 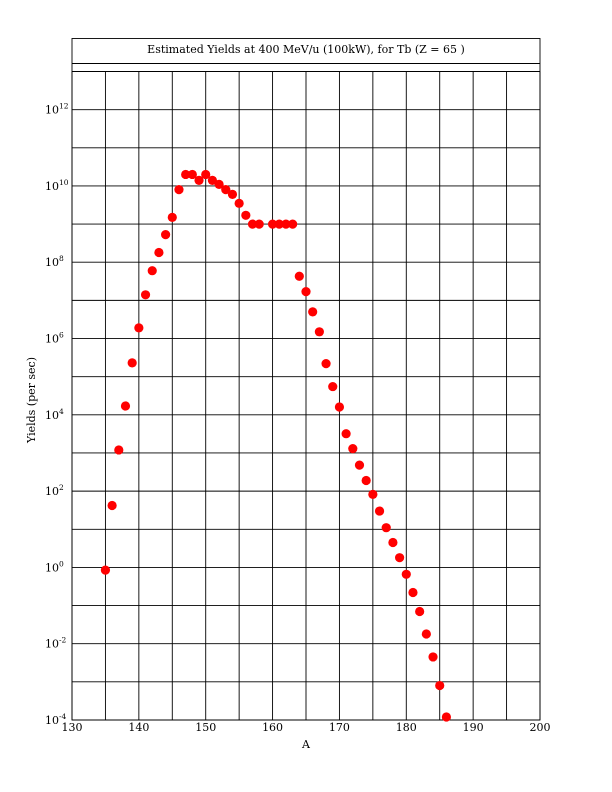 I want to click on y-tick-label: 10⁻⁴, so click(x=56, y=719).